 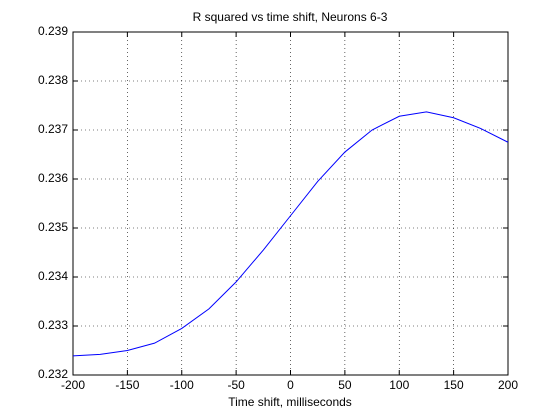 I want to click on x-tick-label: -150, so click(x=127, y=385).